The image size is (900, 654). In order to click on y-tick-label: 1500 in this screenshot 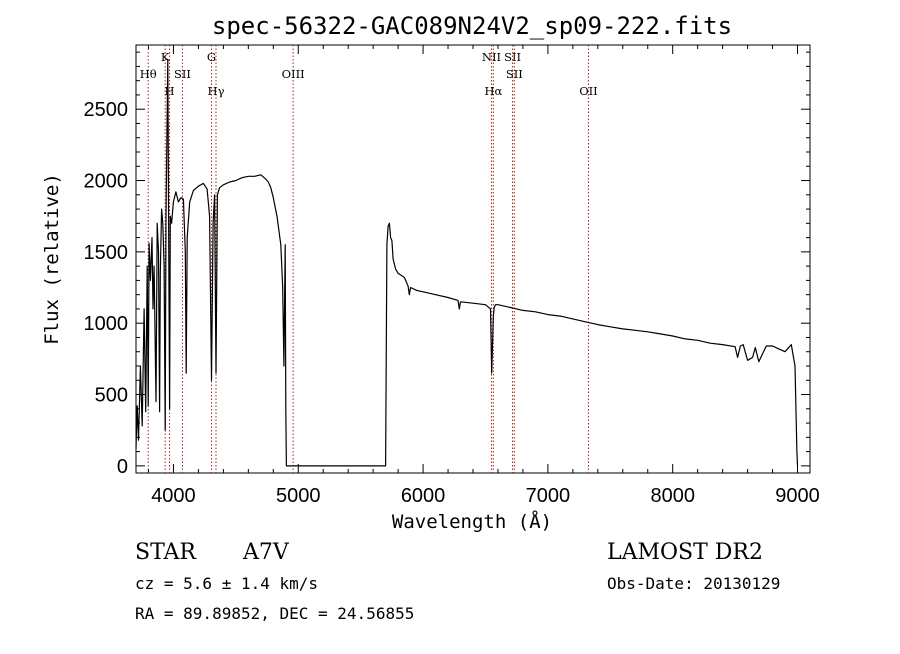, I will do `click(106, 253)`.